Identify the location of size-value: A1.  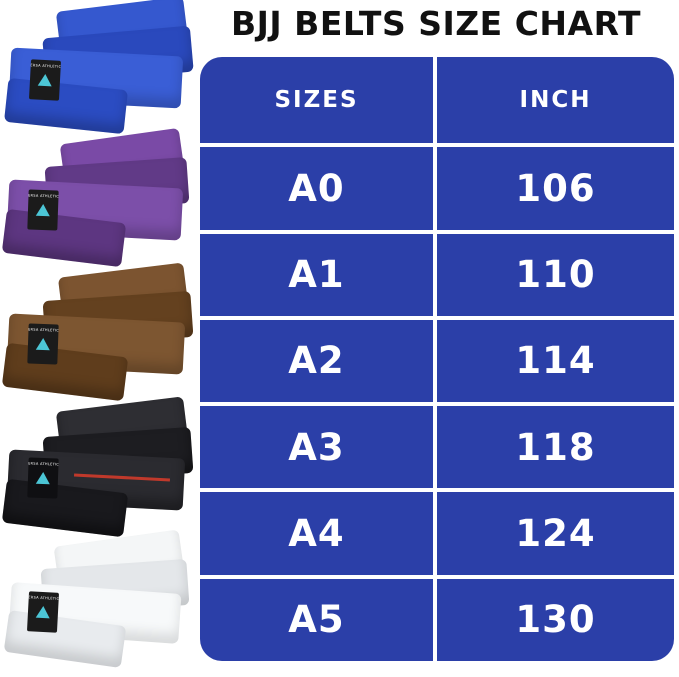
(318, 274).